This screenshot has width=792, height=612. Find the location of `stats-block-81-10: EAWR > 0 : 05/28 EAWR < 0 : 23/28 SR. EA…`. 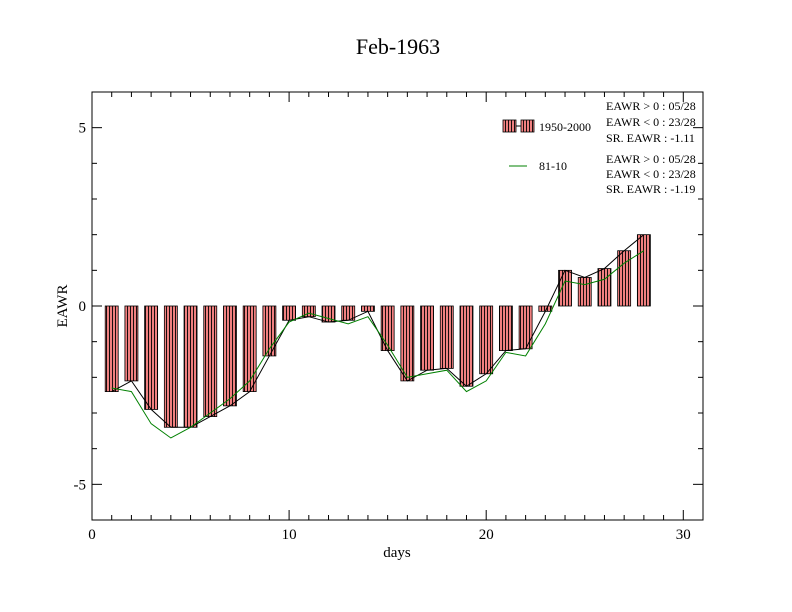

stats-block-81-10: EAWR > 0 : 05/28 EAWR < 0 : 23/28 SR. EA… is located at coordinates (651, 174).